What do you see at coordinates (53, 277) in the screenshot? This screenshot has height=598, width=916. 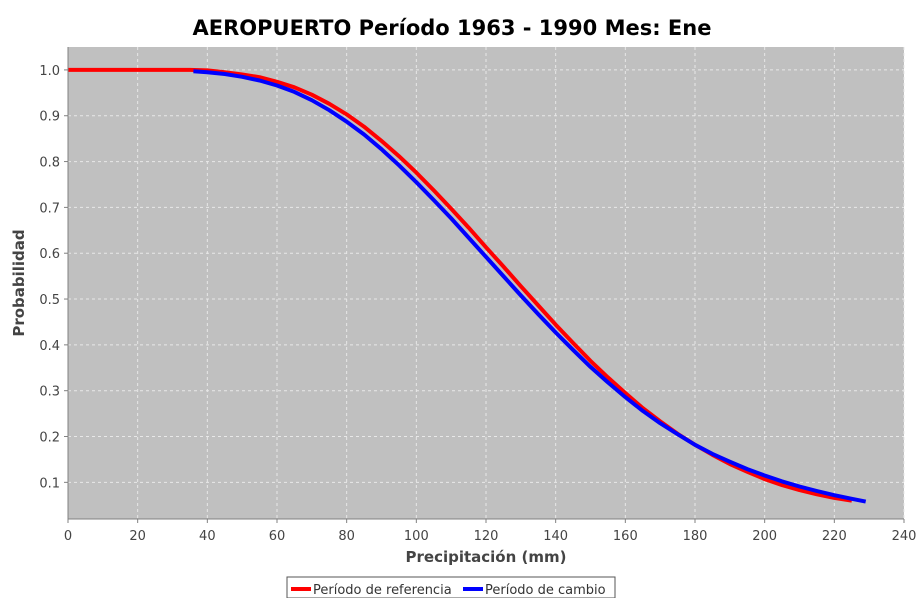 I see `y-ticks: 0.1 0.2 0.3 0.4 0.5 0.6 0.7 0.8 0.9 1.0` at bounding box center [53, 277].